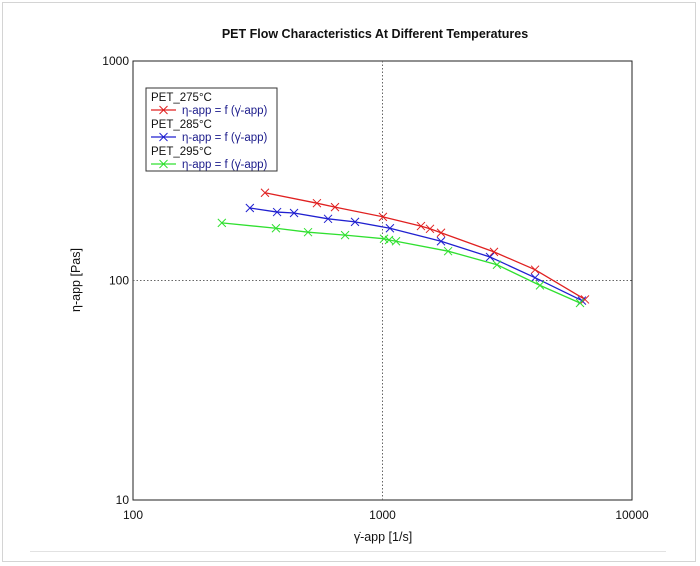 Image resolution: width=700 pixels, height=566 pixels. Describe the element at coordinates (632, 515) in the screenshot. I see `x-tick-label: 10000` at that location.